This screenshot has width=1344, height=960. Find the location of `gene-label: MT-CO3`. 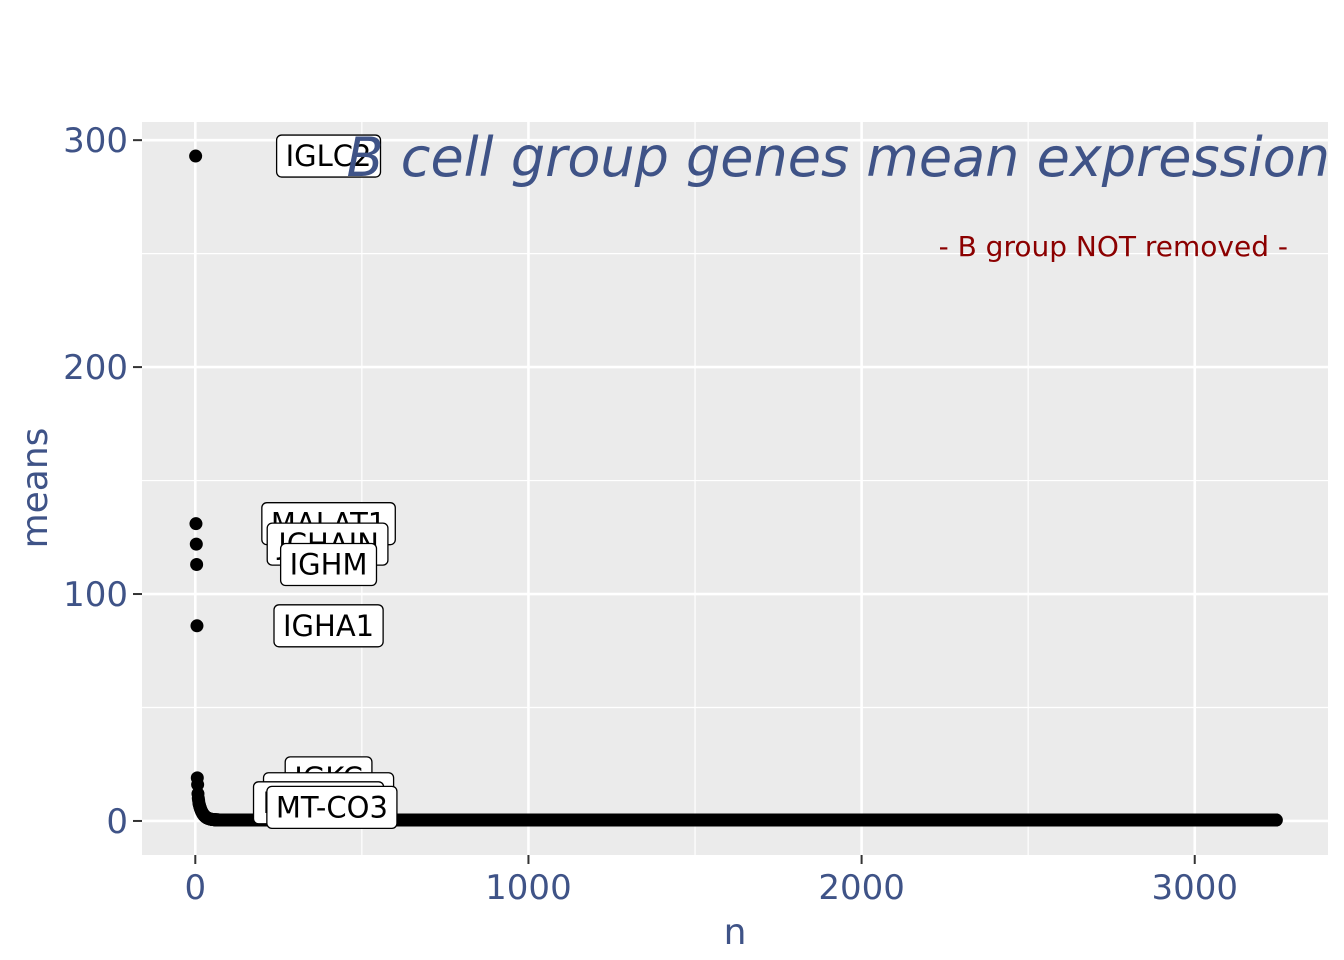

gene-label: MT-CO3 is located at coordinates (332, 807).